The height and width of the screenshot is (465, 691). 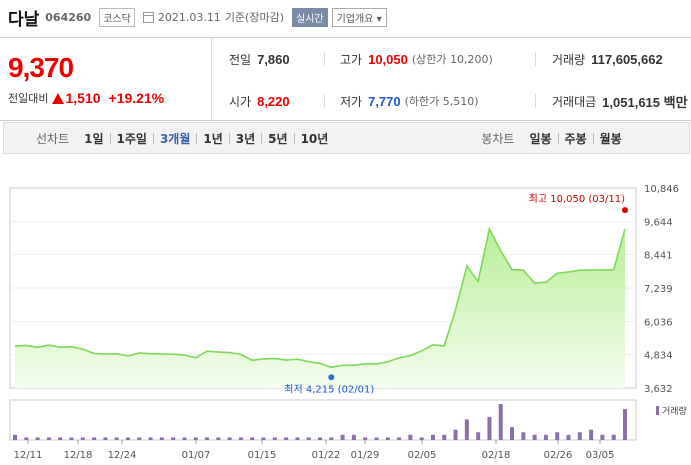 I want to click on open-label: 시가, so click(x=240, y=101).